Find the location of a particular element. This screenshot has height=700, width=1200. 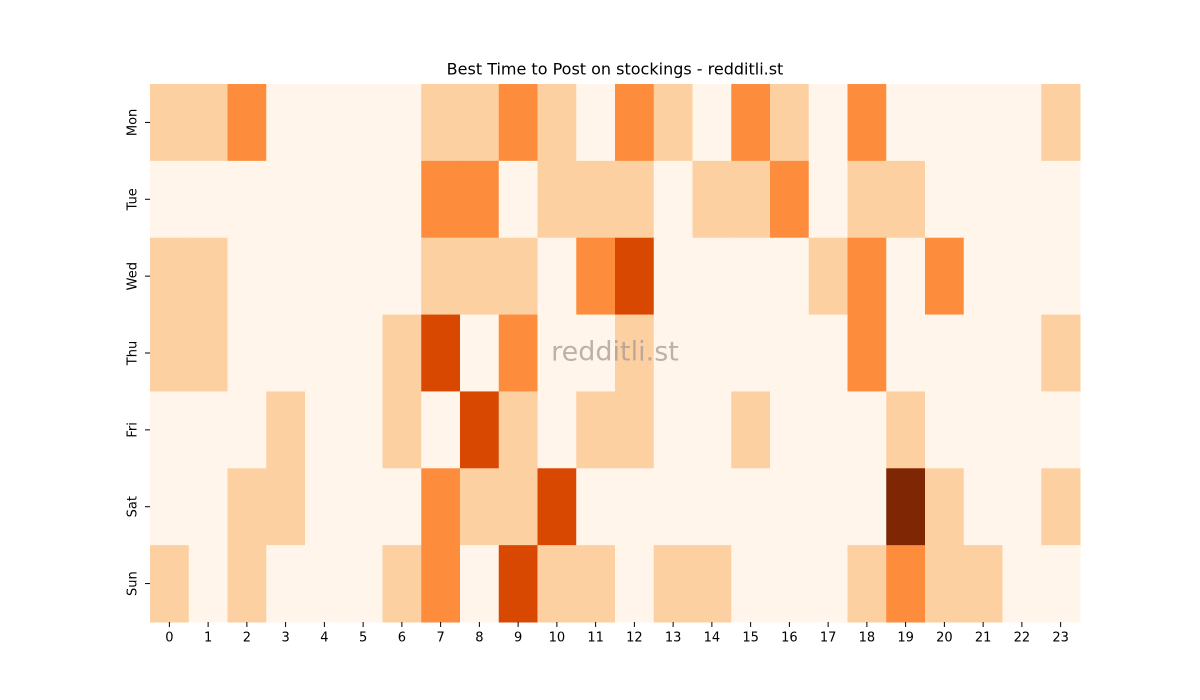

y-tick-label: Mon is located at coordinates (133, 122).